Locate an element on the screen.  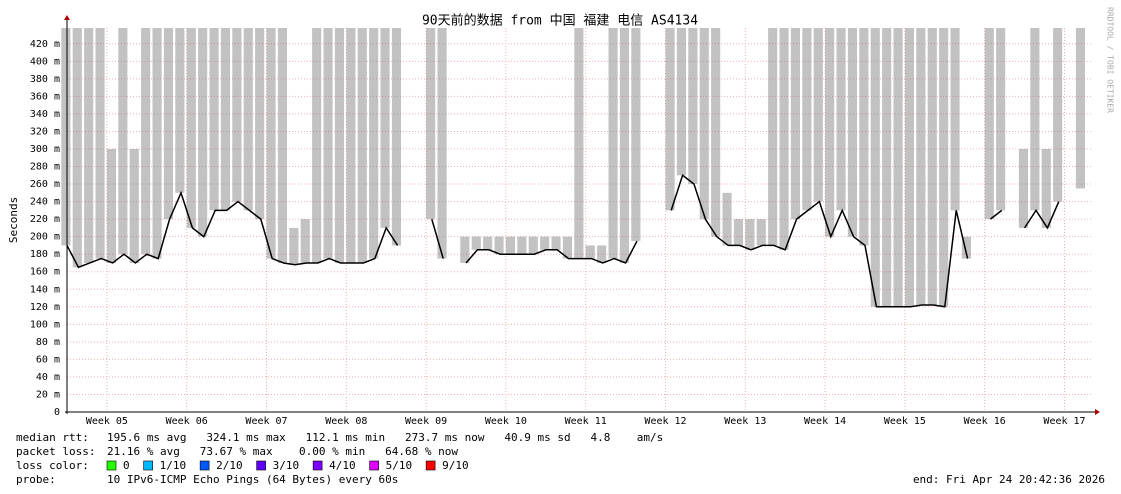
y-tick-label: 400 m is located at coordinates (45, 61).